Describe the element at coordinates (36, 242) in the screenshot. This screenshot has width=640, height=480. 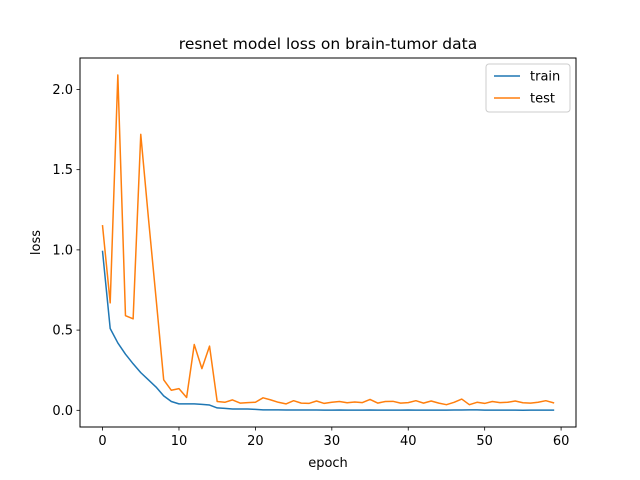
I see `y-axis-label: loss` at that location.